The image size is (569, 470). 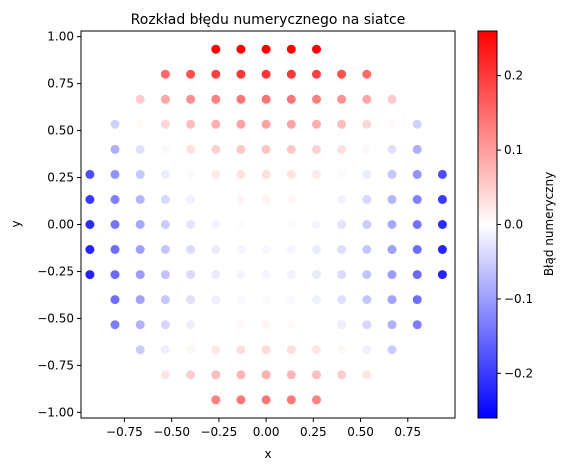 I want to click on y-tick-label: 0.75, so click(x=60, y=84).